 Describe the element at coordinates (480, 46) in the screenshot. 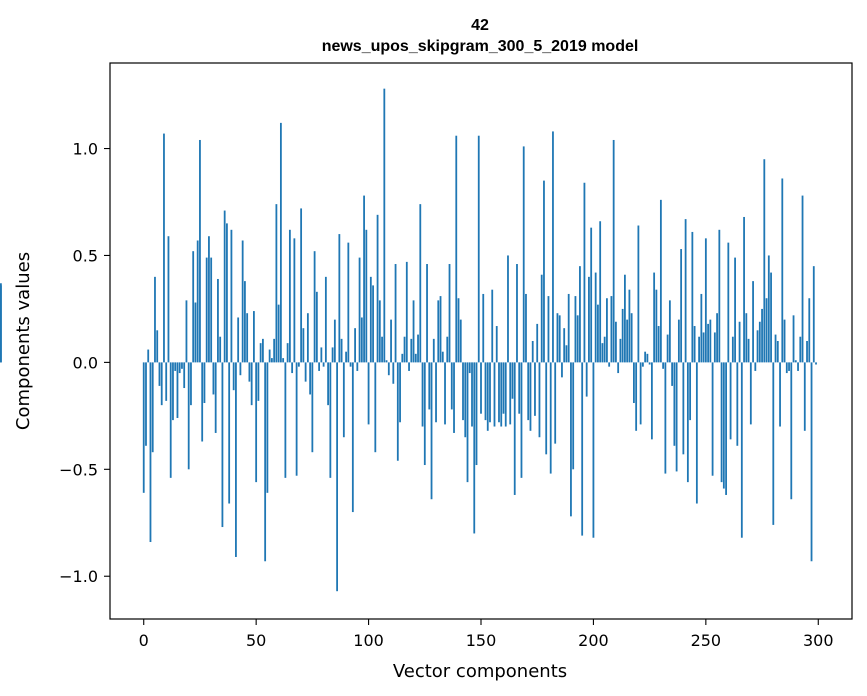

I see `chart-title-line-2: news_upos_skipgram_300_5_2019 model` at that location.